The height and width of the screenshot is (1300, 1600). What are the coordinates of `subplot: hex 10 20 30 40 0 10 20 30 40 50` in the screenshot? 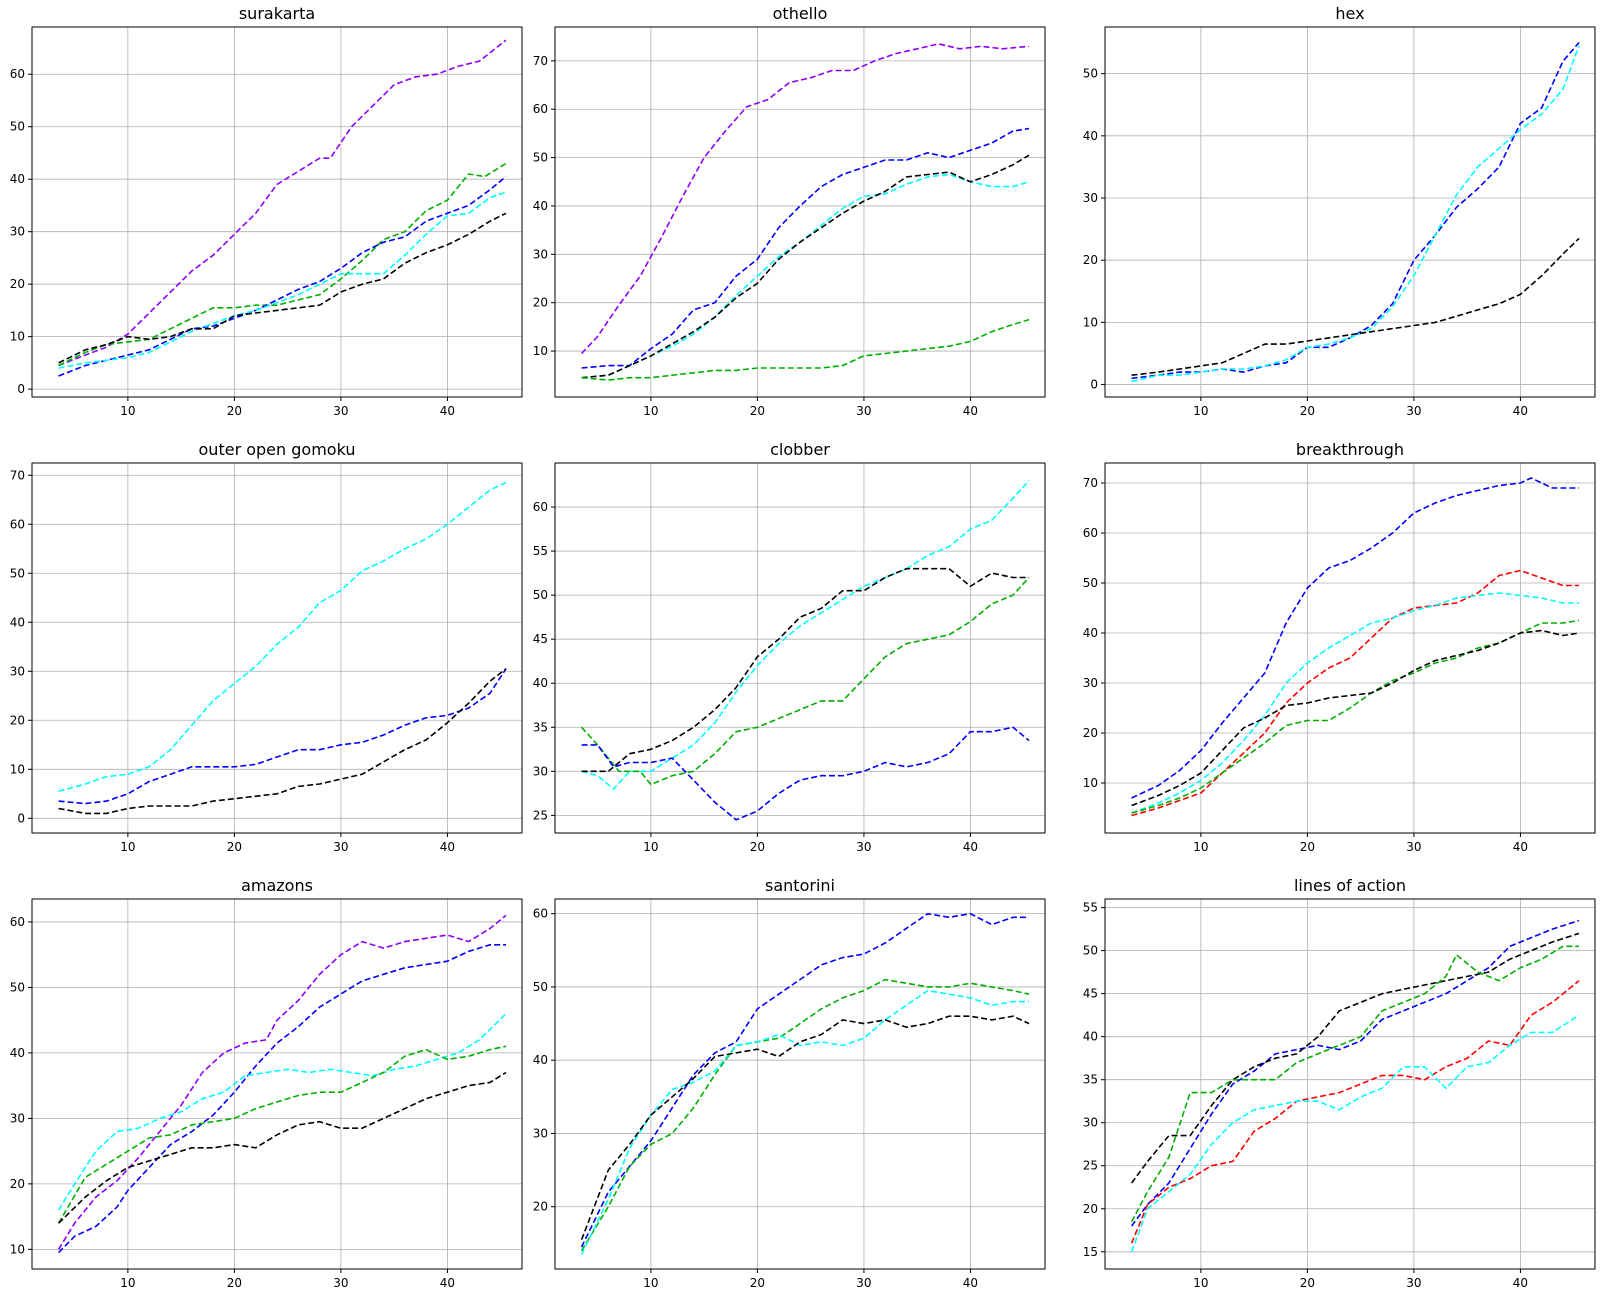 It's located at (1339, 211).